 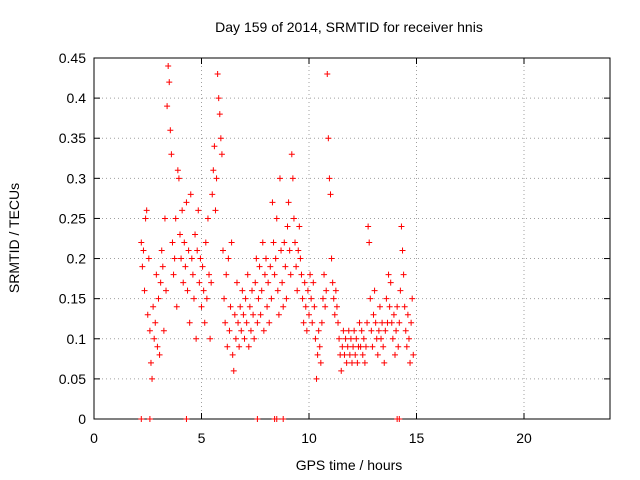 What do you see at coordinates (72, 138) in the screenshot?
I see `y-tick-label: 0.35` at bounding box center [72, 138].